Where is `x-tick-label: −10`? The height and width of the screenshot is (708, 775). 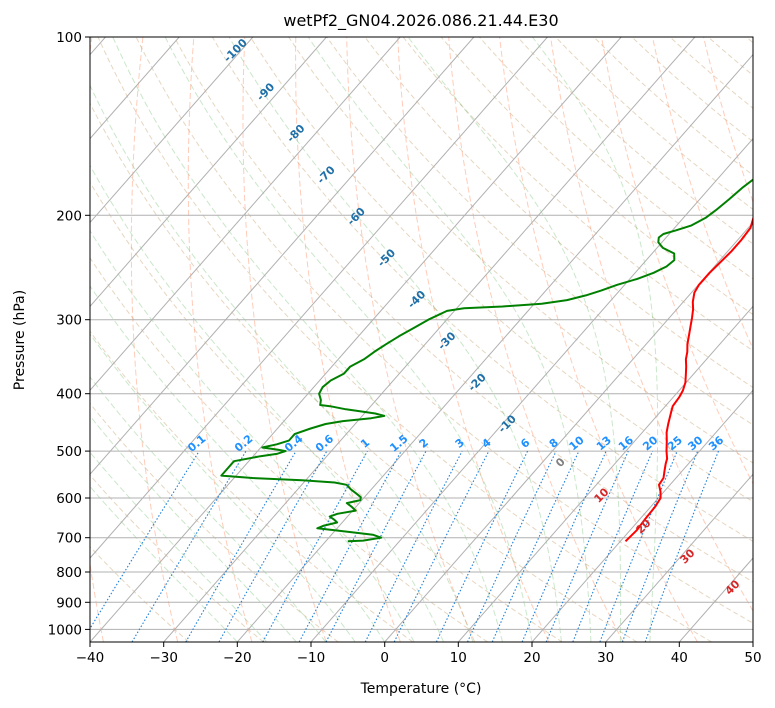 x-tick-label: −10 is located at coordinates (311, 658).